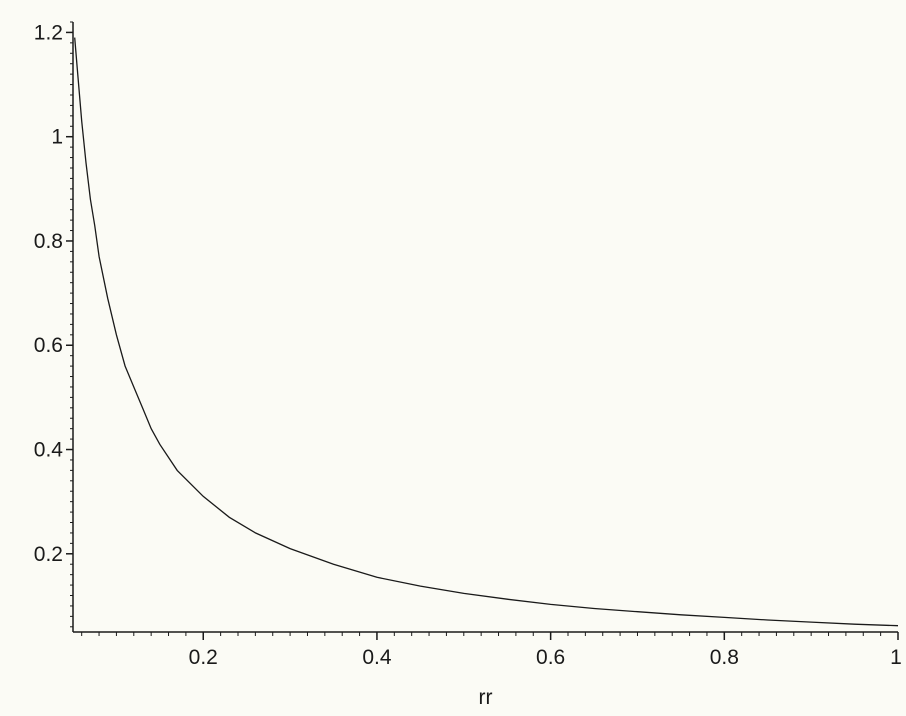 The height and width of the screenshot is (716, 906). Describe the element at coordinates (203, 657) in the screenshot. I see `x-tick-label: 0.2` at that location.